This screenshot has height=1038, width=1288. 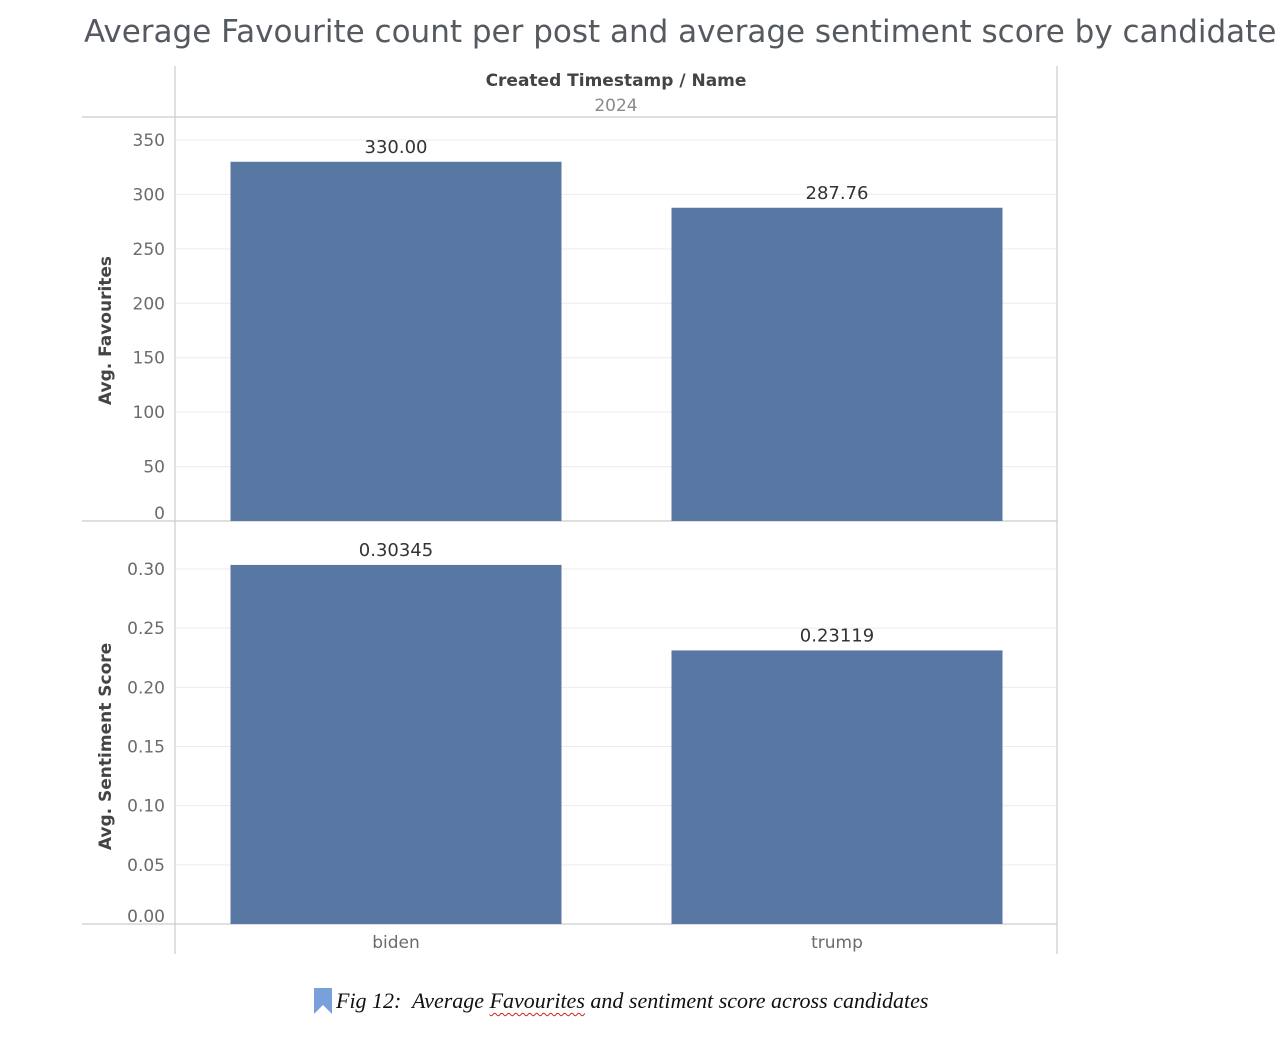 What do you see at coordinates (146, 866) in the screenshot?
I see `y-tick-label: 0.05` at bounding box center [146, 866].